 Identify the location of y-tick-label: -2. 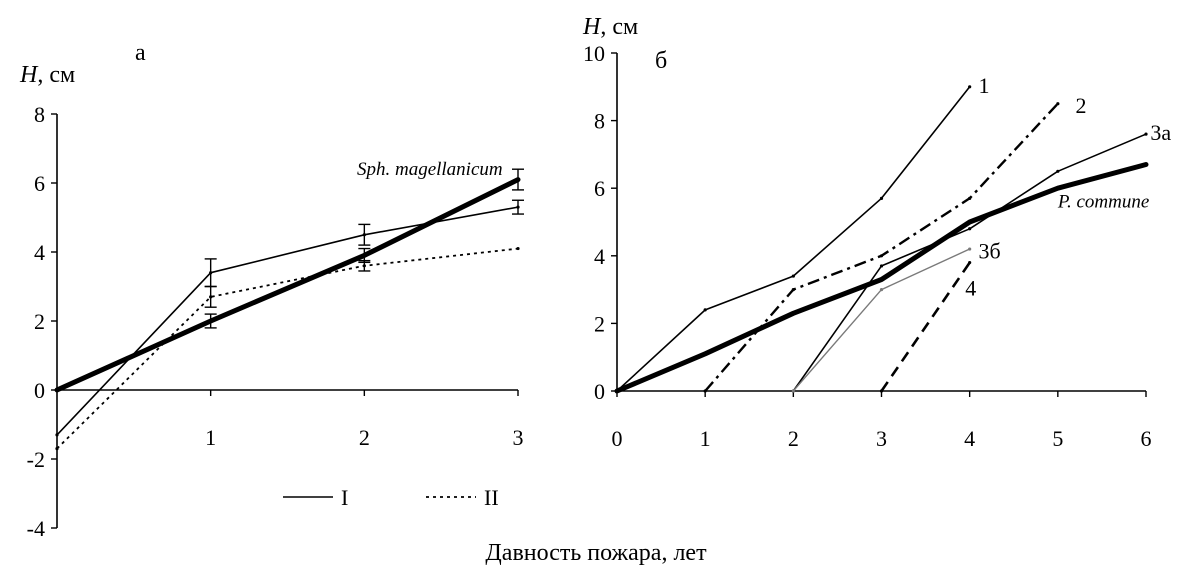
(36, 459).